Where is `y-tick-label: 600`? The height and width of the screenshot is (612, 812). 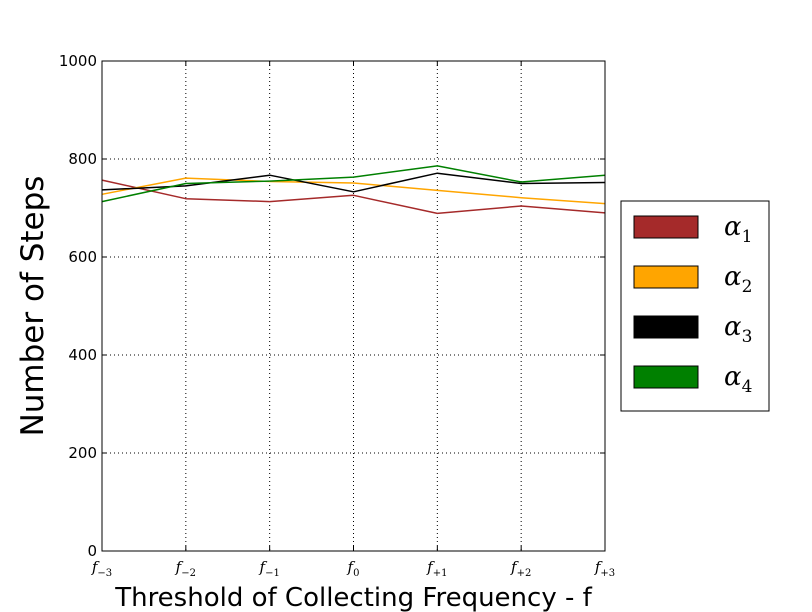
y-tick-label: 600 is located at coordinates (82, 257).